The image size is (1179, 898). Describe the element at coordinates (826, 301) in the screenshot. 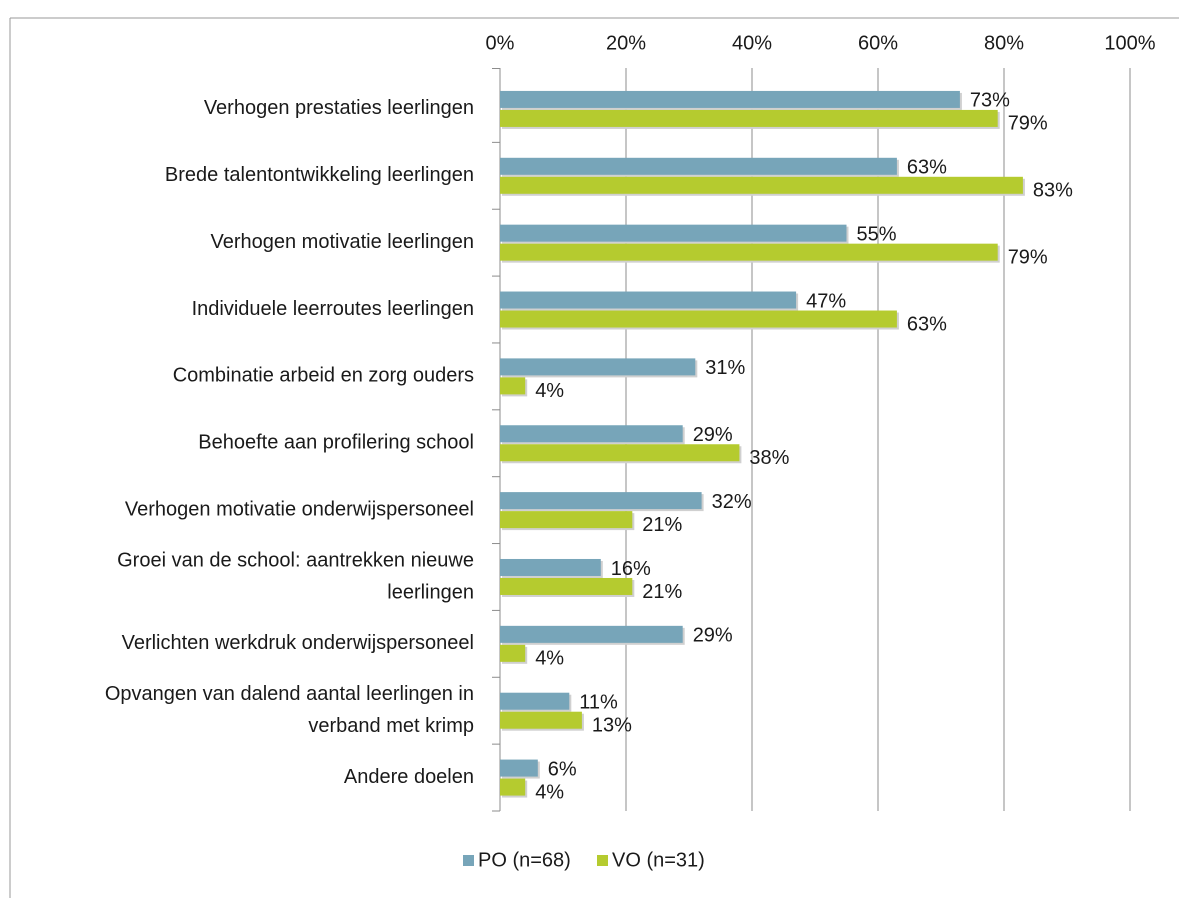

I see `data-label: 47%` at that location.